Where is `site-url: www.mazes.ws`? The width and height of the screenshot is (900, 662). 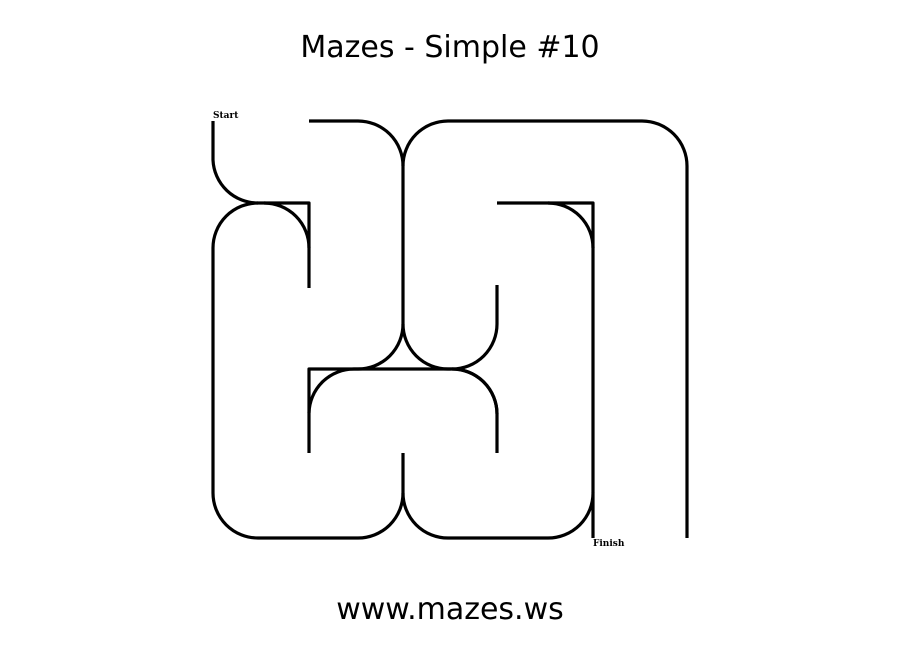 site-url: www.mazes.ws is located at coordinates (450, 609).